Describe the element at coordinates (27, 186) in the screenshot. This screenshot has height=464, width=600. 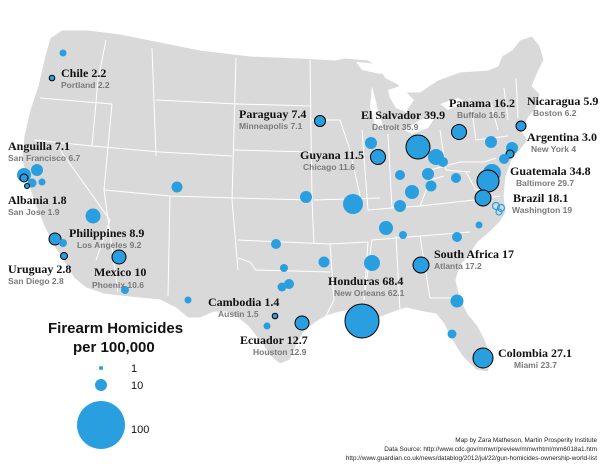
I see `bubble-sanjose` at that location.